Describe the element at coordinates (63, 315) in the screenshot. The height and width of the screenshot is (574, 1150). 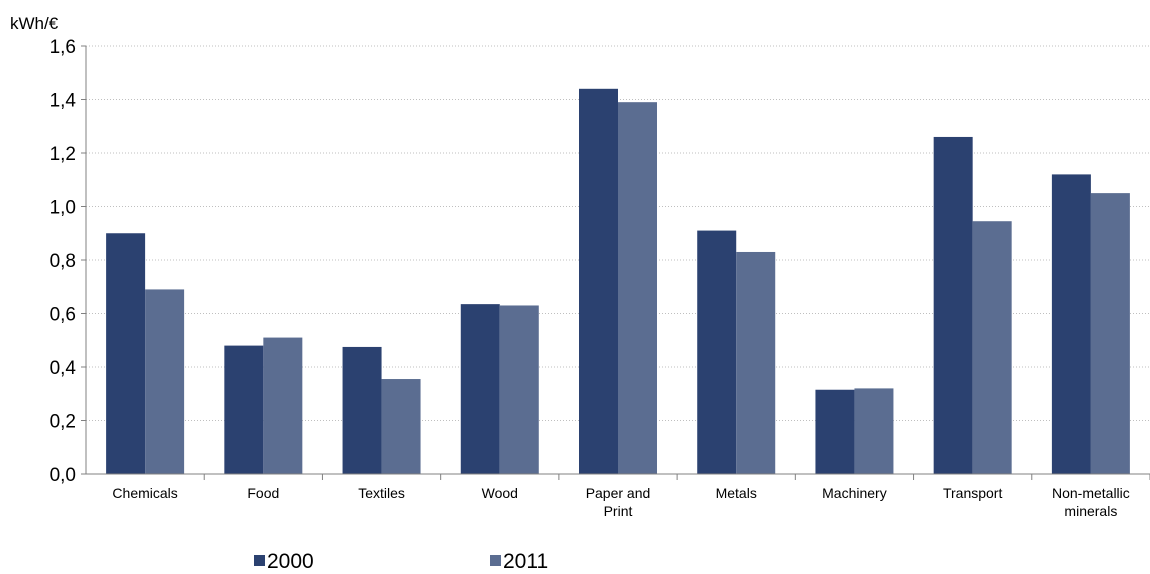
I see `y-tick-label: 0,6` at that location.